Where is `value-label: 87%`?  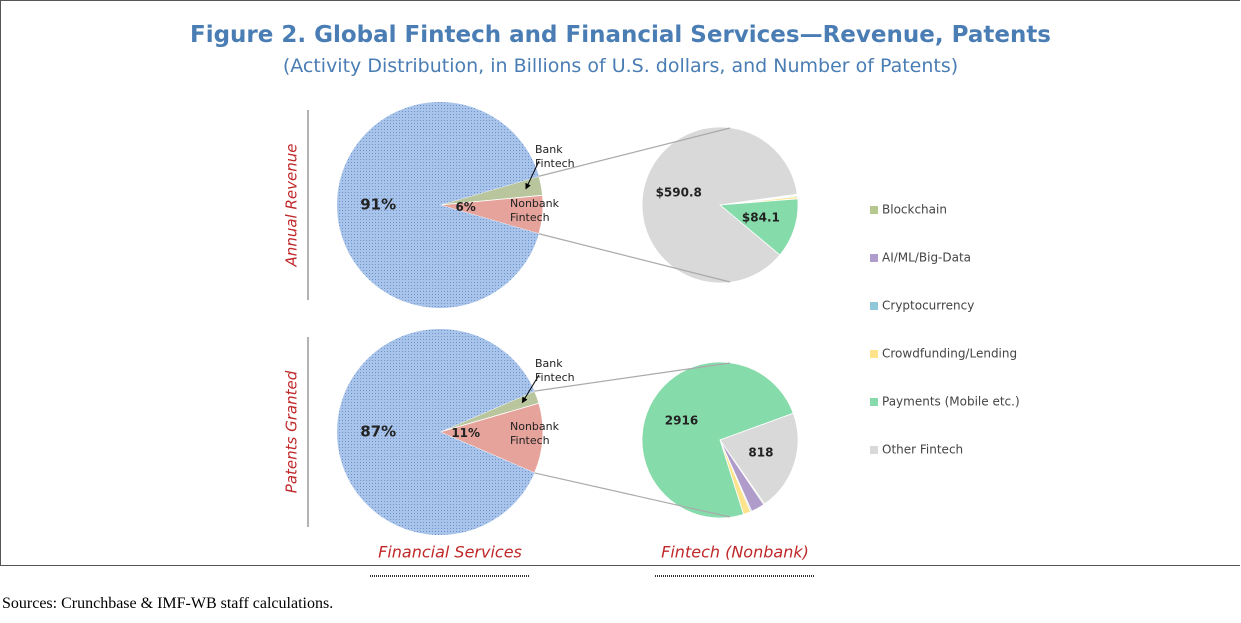
value-label: 87% is located at coordinates (378, 432).